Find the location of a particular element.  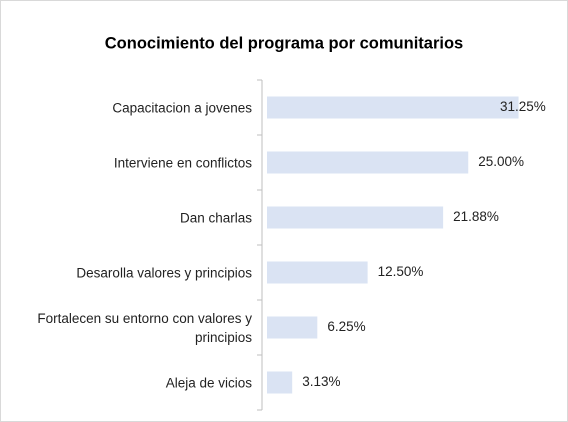

data-label: 3.13% is located at coordinates (321, 381).